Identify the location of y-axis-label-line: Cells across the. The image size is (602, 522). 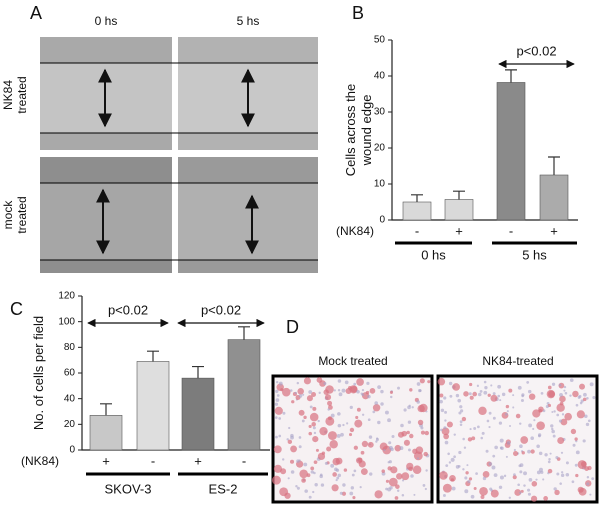
(350, 130).